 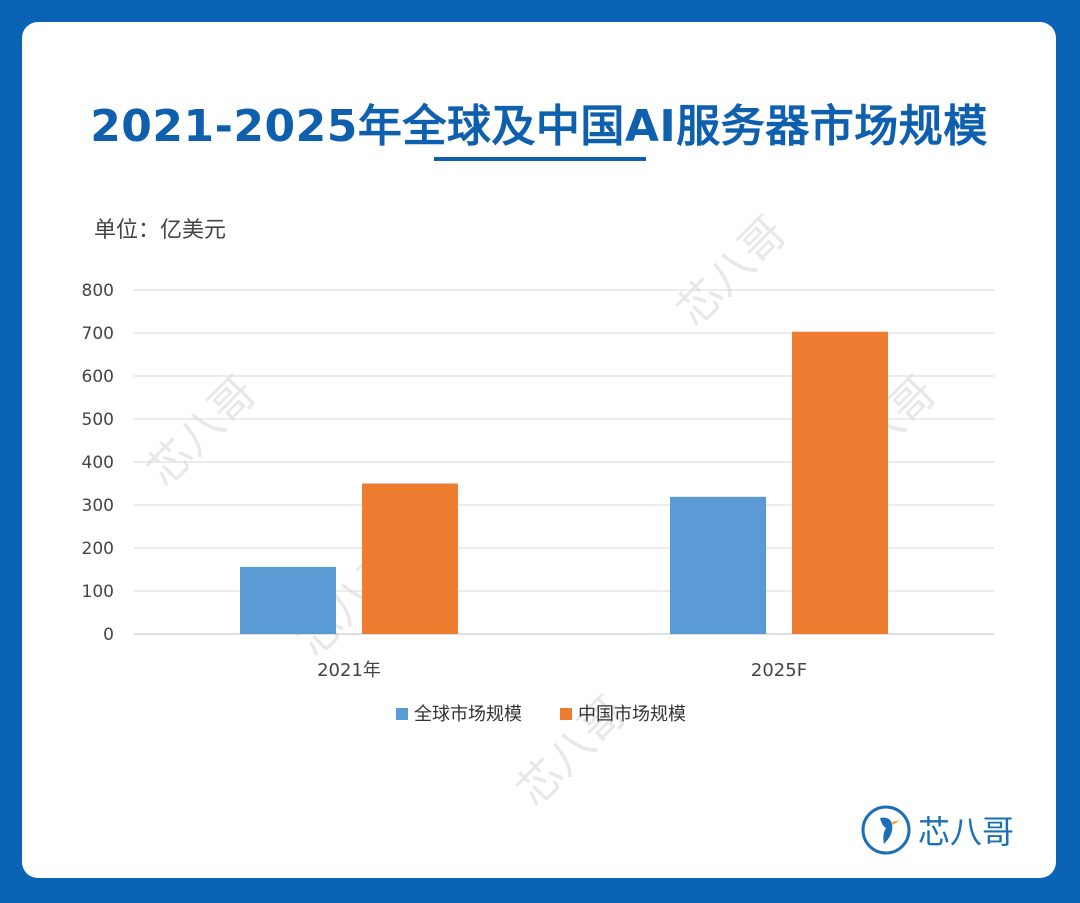 I want to click on y-tick-label: 600, so click(x=98, y=377).